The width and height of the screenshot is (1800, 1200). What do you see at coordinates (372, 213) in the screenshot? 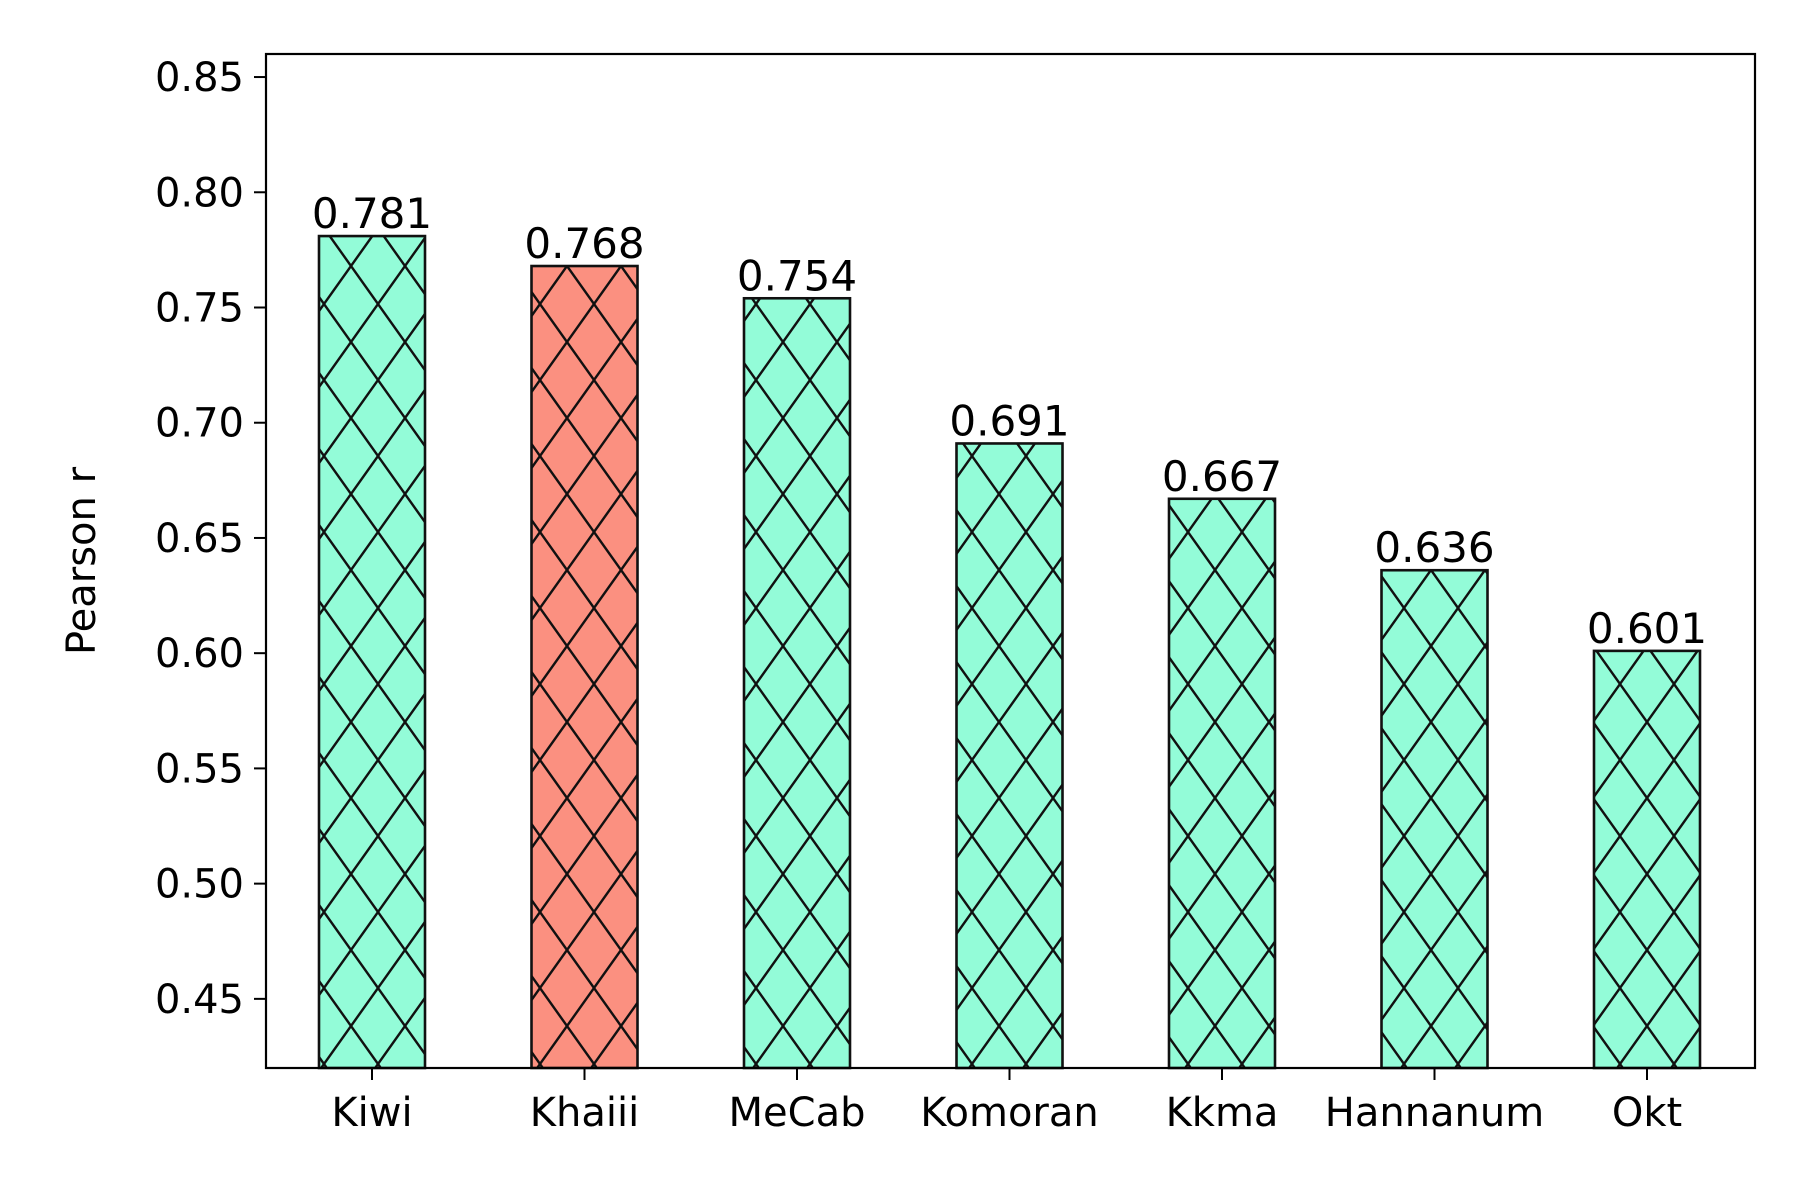
I see `bar-value-label: 0.781` at bounding box center [372, 213].